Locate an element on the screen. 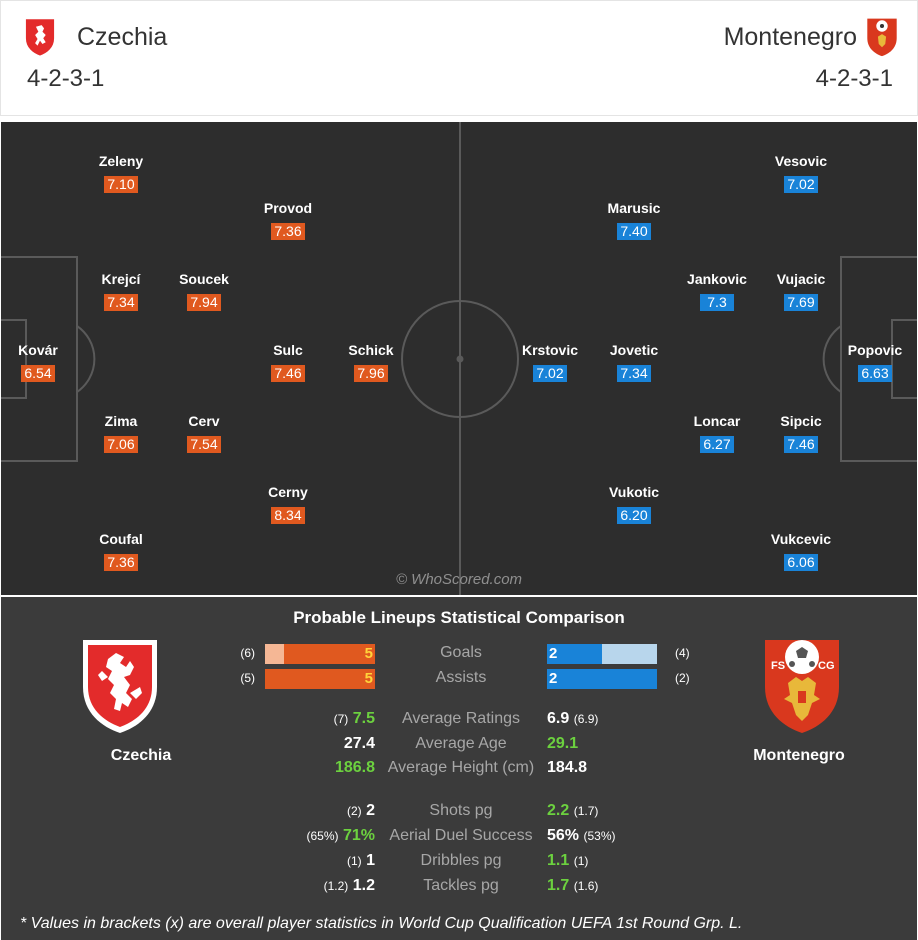 Image resolution: width=918 pixels, height=940 pixels. assists-bar-row: (5) 5 Assists 2 (2) is located at coordinates (459, 679).